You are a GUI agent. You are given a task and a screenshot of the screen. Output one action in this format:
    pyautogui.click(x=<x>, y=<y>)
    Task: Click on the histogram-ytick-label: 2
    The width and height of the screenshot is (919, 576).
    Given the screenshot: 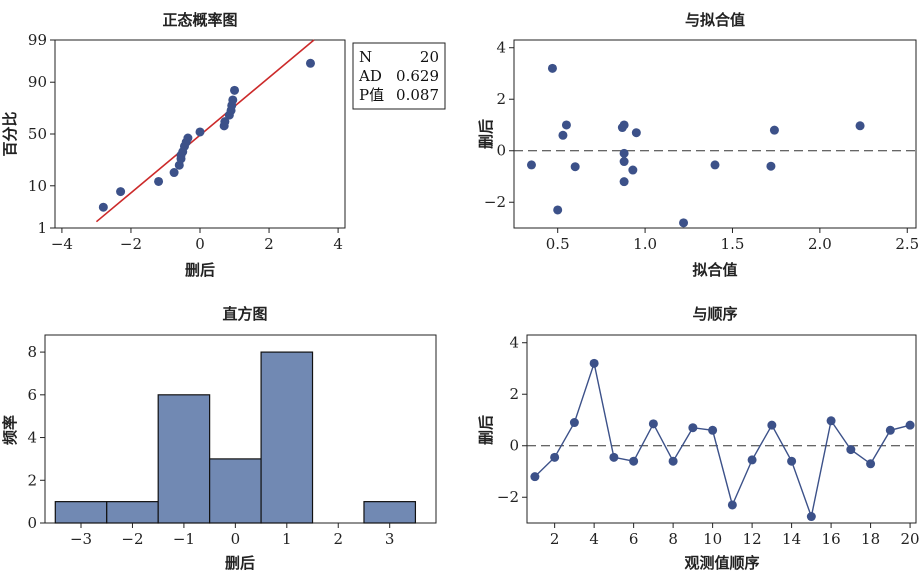 What is the action you would take?
    pyautogui.click(x=32, y=480)
    